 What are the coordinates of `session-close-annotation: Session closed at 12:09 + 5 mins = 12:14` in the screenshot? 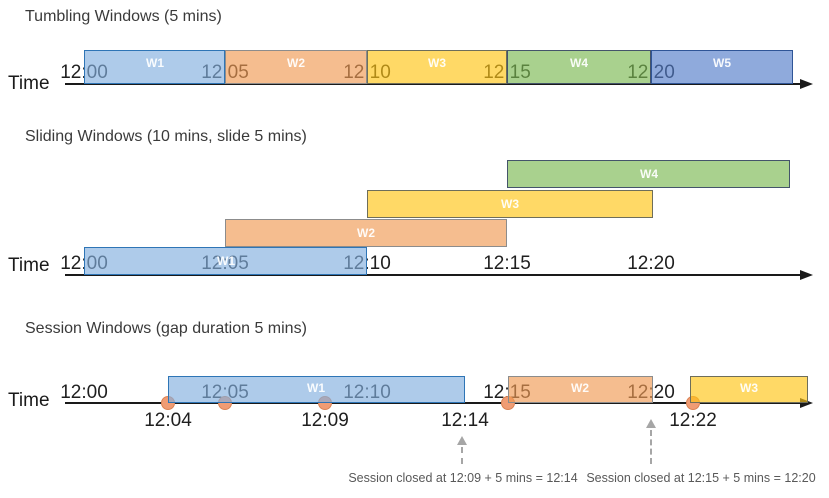 It's located at (463, 478).